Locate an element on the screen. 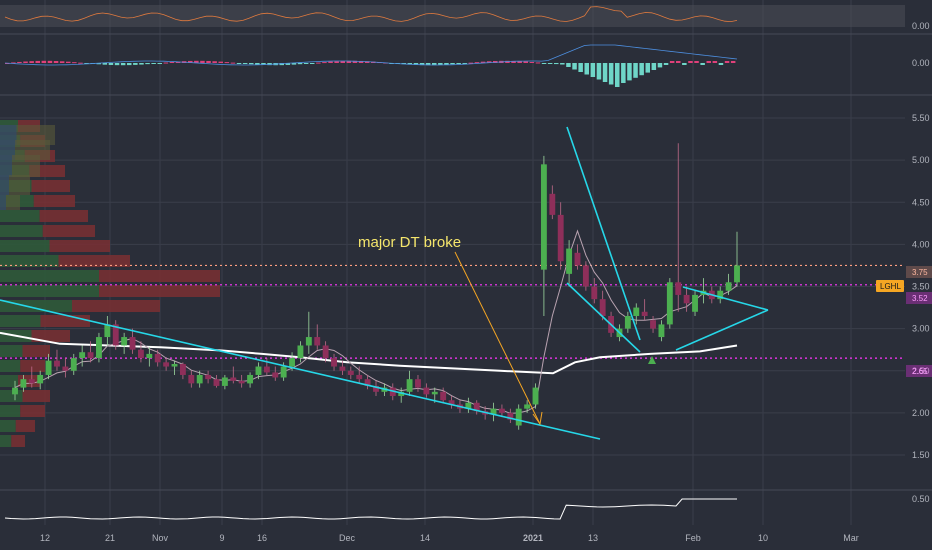 The image size is (932, 550). oscillator-line is located at coordinates (371, 14).